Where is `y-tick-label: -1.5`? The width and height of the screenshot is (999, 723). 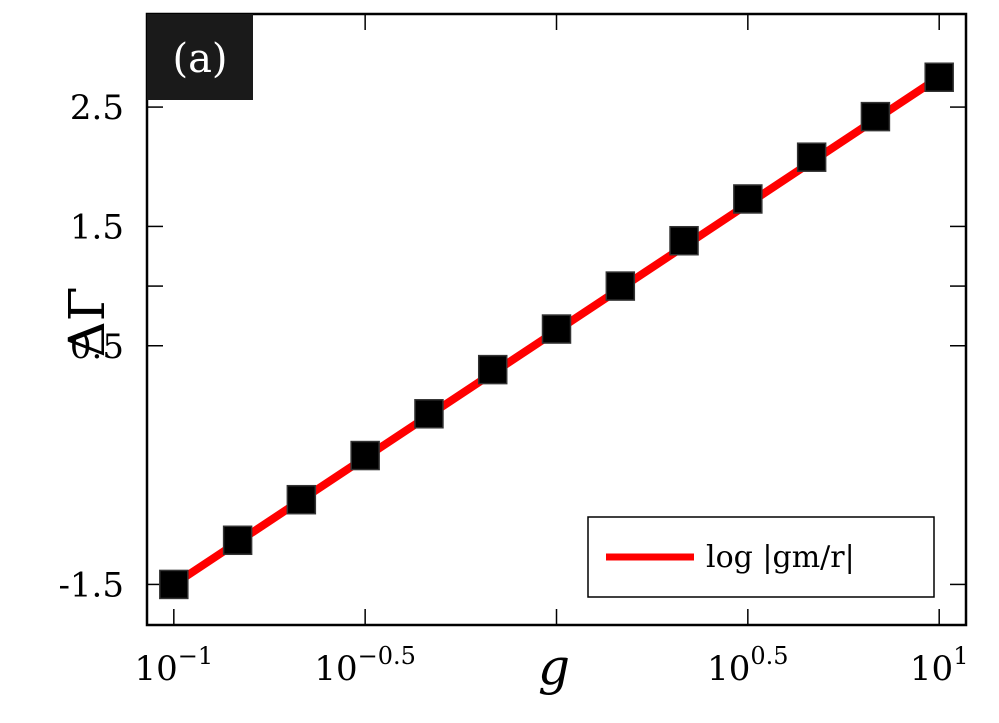 y-tick-label: -1.5 is located at coordinates (91, 585).